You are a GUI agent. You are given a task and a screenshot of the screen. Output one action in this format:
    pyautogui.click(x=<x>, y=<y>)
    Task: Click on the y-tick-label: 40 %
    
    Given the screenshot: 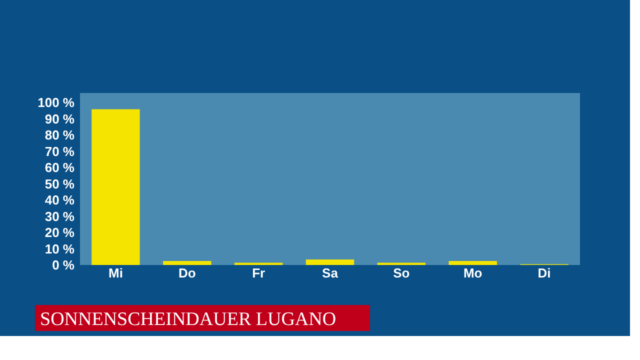 What is the action you would take?
    pyautogui.click(x=59, y=200)
    